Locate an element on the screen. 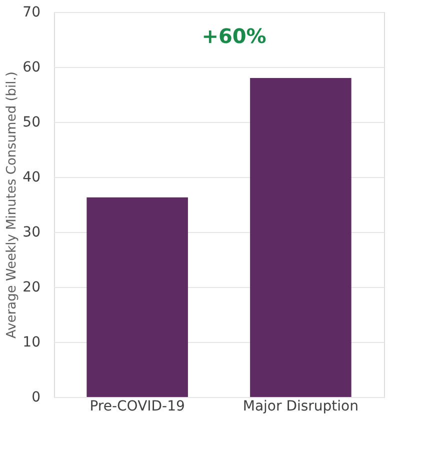 The height and width of the screenshot is (459, 421). y-tick-label: 50 is located at coordinates (31, 122).